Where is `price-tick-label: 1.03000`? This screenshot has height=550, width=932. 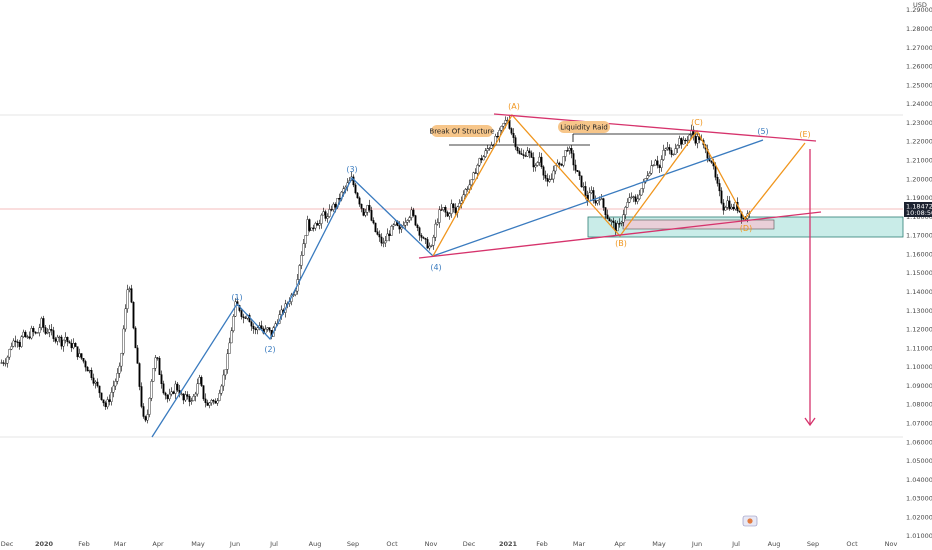
price-tick-label: 1.03000 is located at coordinates (919, 499).